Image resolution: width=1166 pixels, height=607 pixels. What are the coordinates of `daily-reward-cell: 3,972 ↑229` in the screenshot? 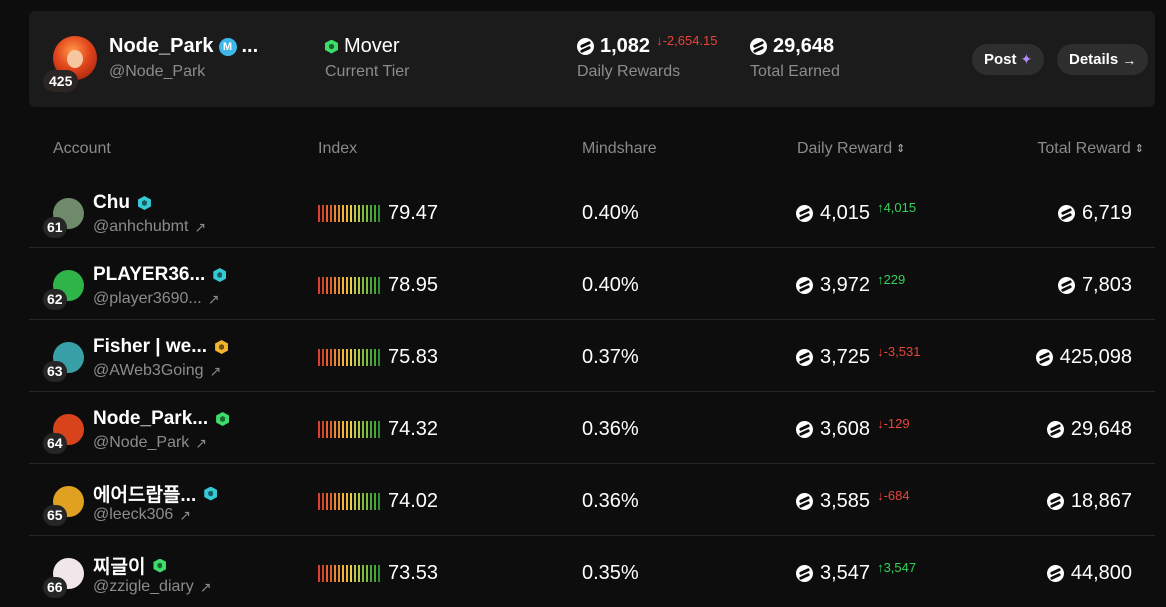 It's located at (851, 284).